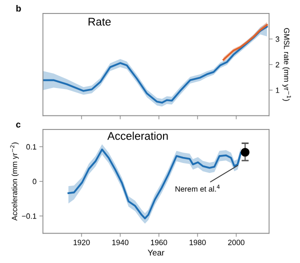 The image size is (300, 263). What do you see at coordinates (156, 253) in the screenshot?
I see `x-axis-title: Year` at bounding box center [156, 253].